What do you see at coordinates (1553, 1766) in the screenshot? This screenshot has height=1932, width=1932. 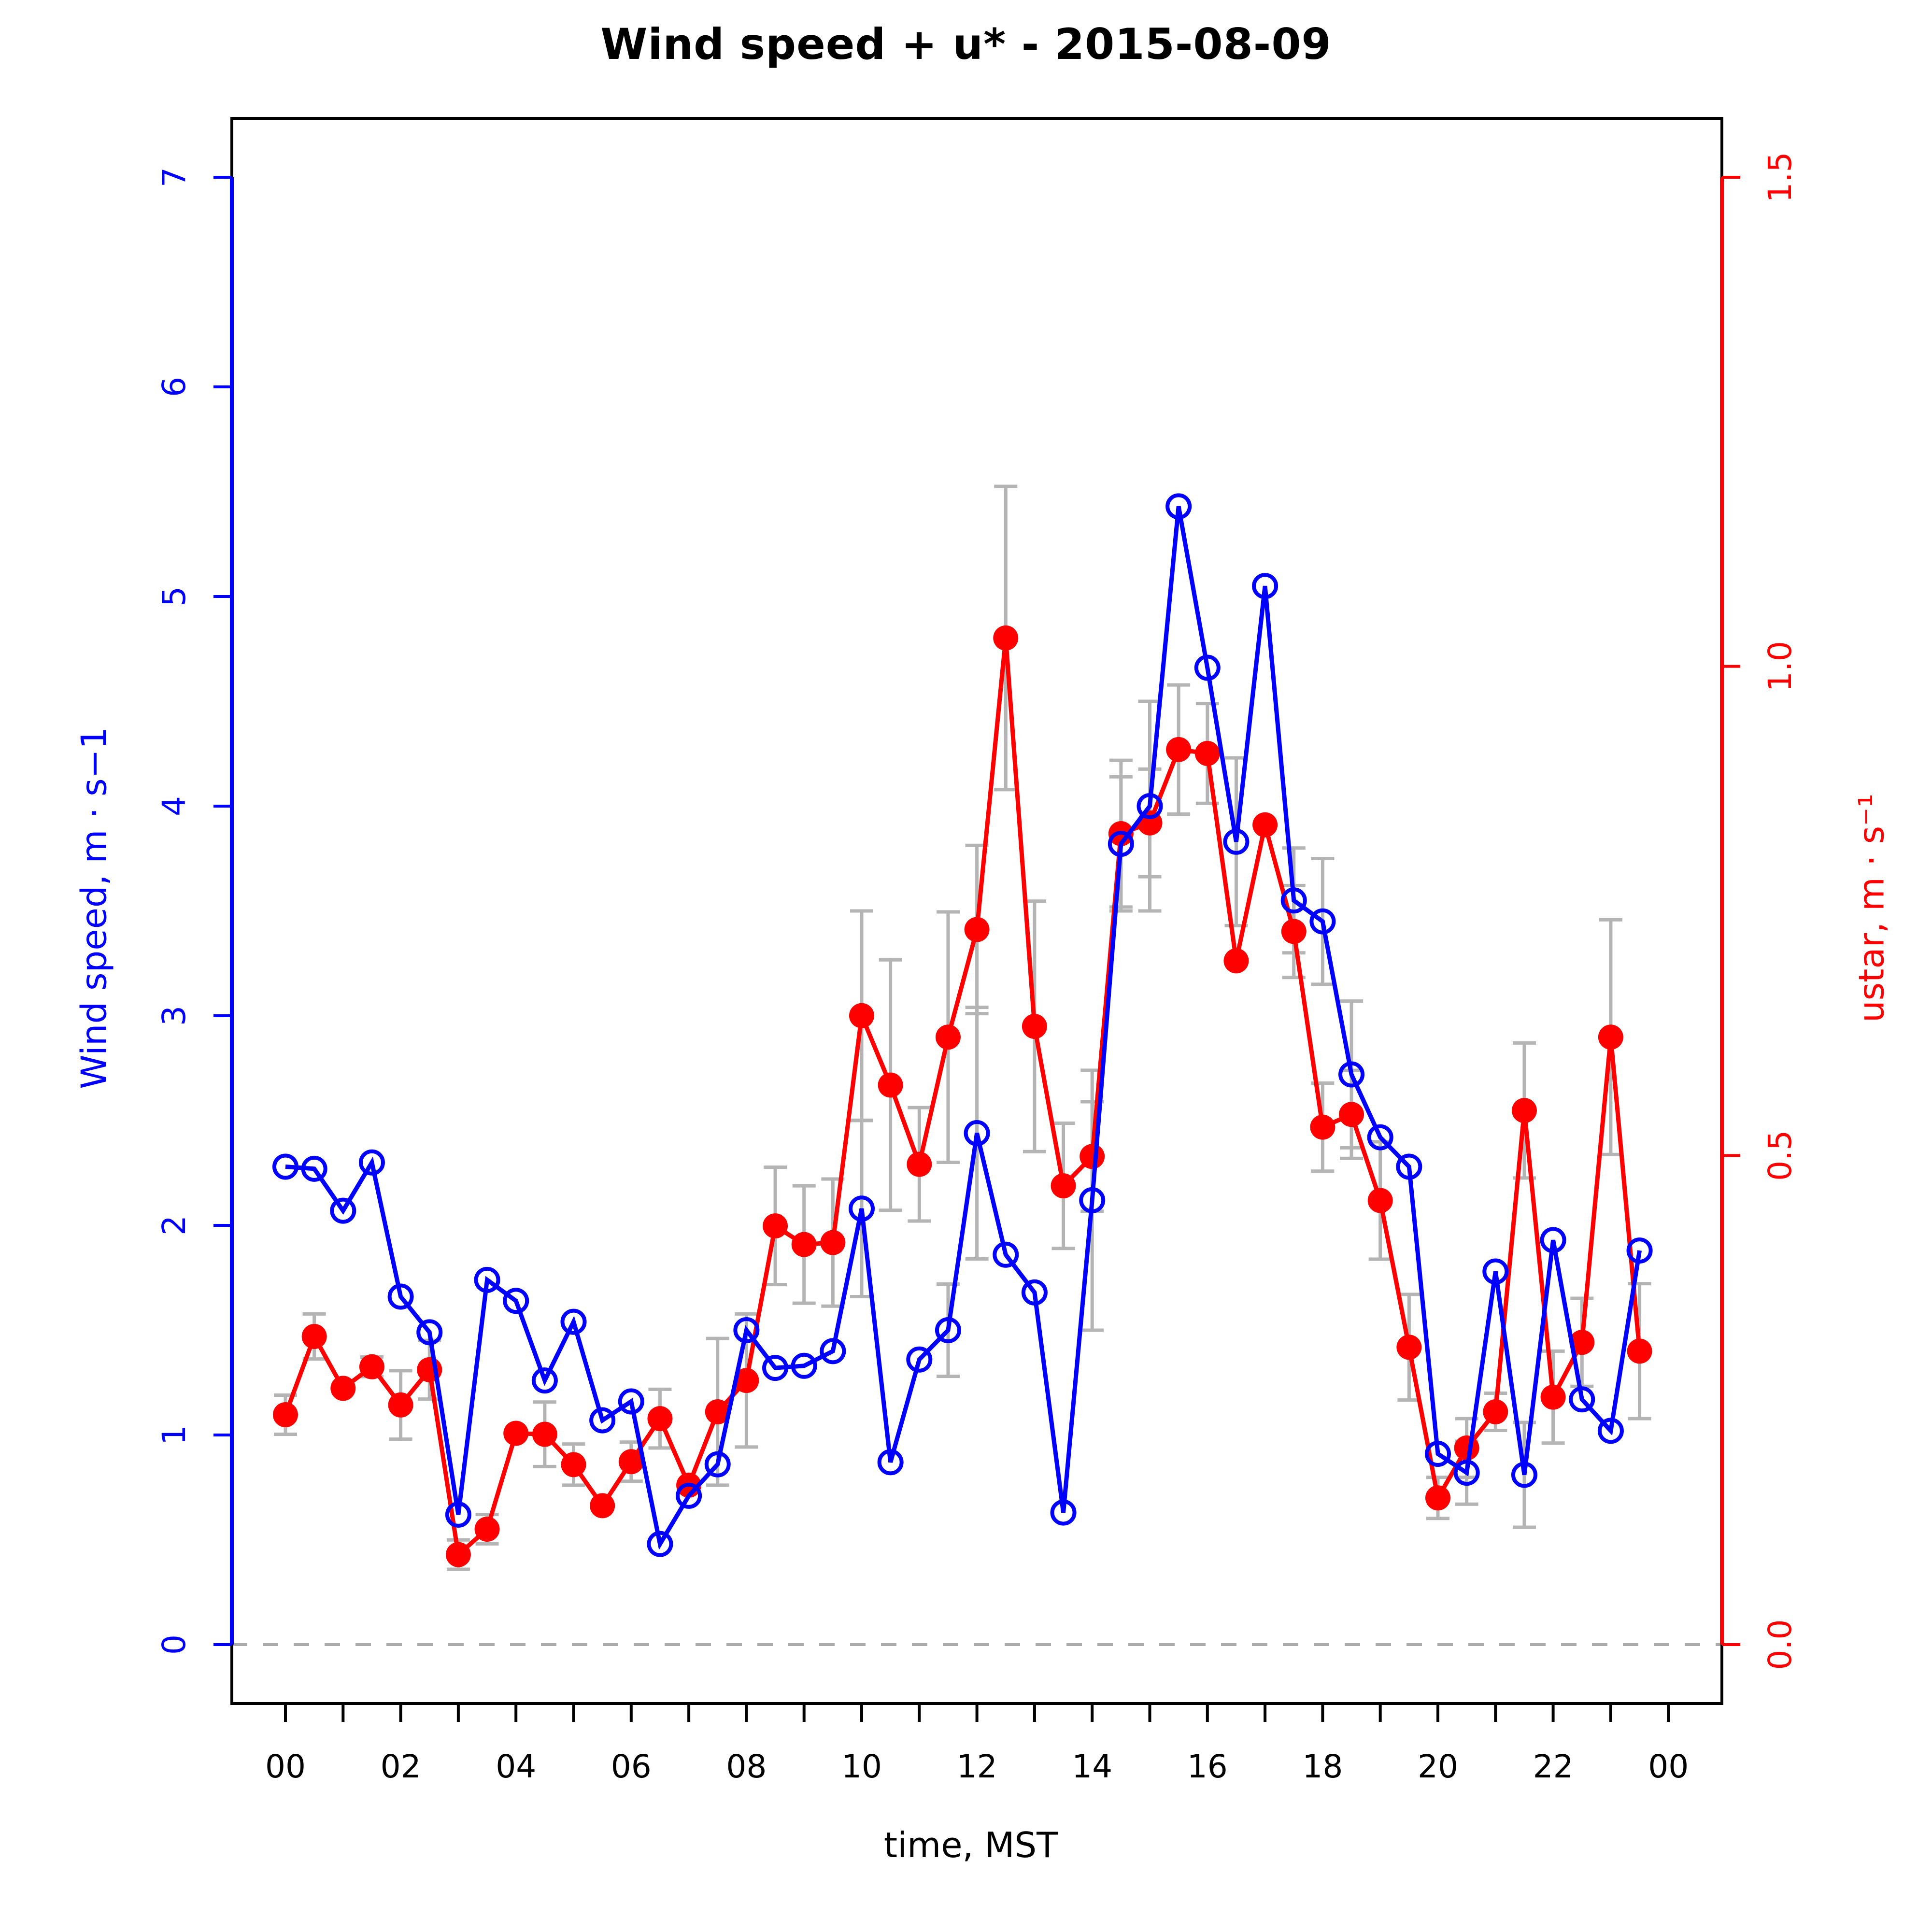 I see `svg-text: 22` at bounding box center [1553, 1766].